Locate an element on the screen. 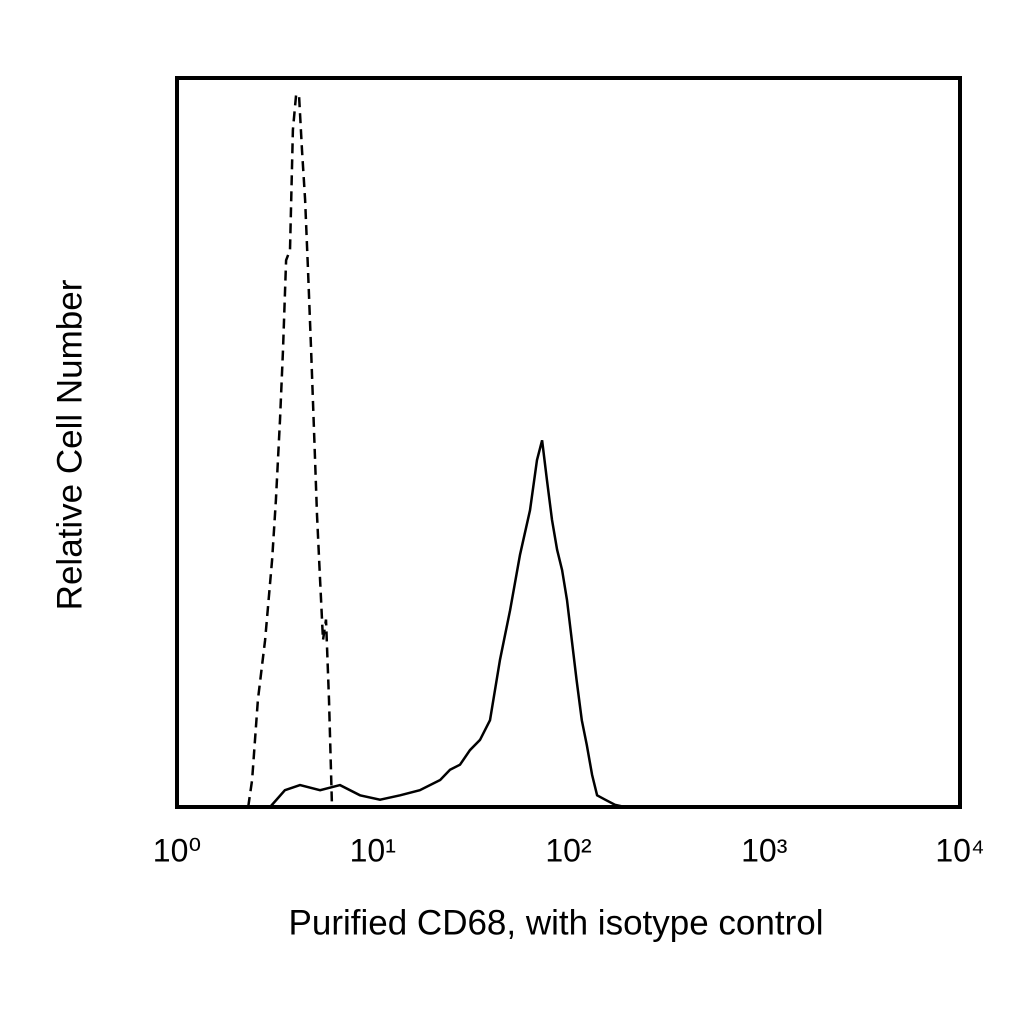 Image resolution: width=1024 pixels, height=1024 pixels. x-tick-label: 10² is located at coordinates (568, 850).